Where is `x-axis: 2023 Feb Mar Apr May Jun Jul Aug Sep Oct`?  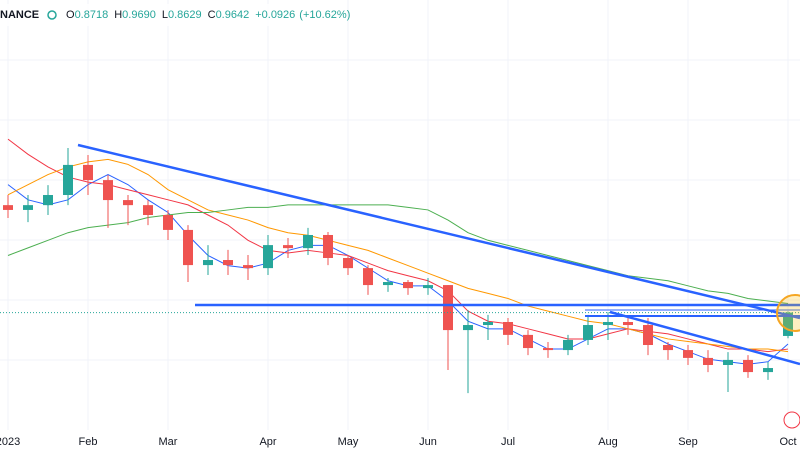
x-axis: 2023 Feb Mar Apr May Jun Jul Aug Sep Oct is located at coordinates (398, 442).